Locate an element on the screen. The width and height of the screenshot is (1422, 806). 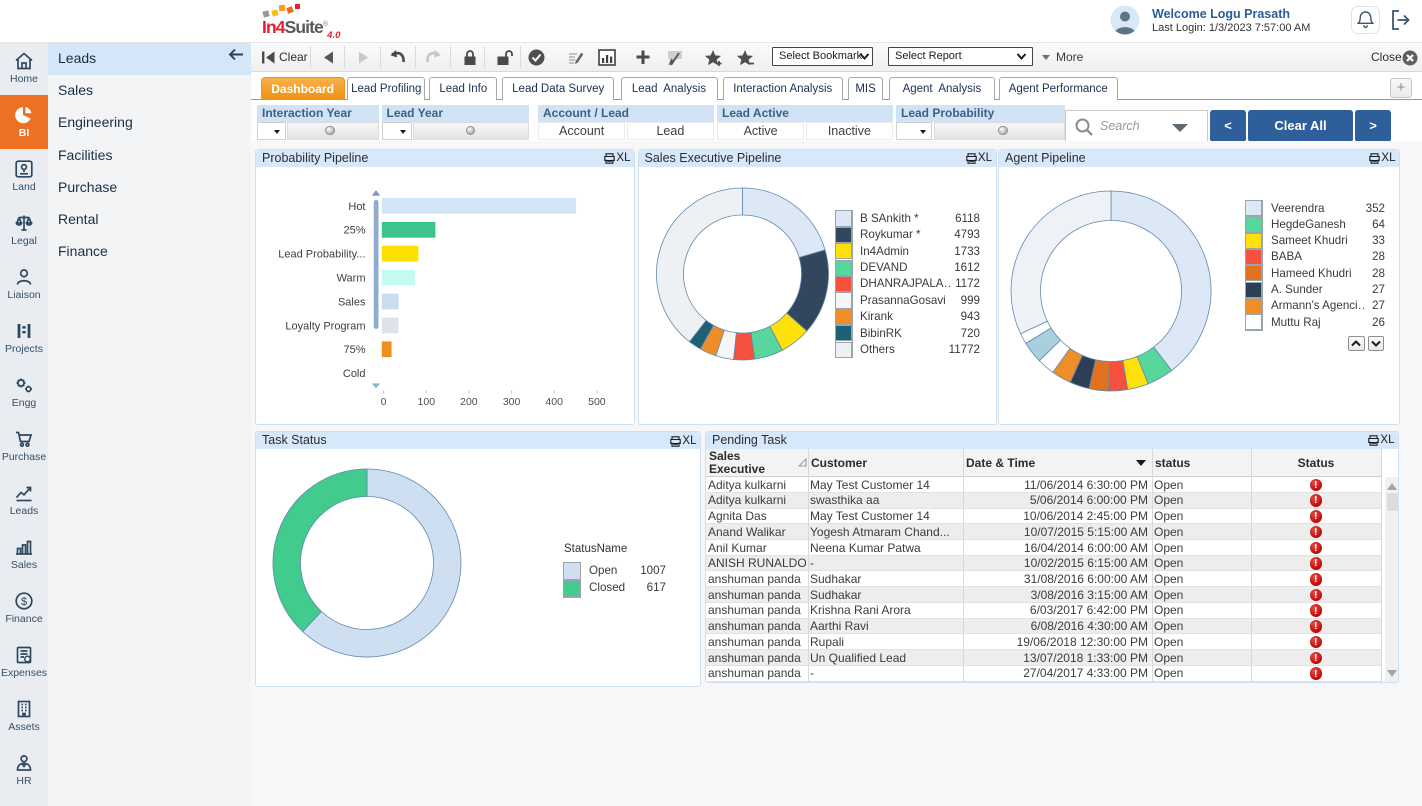
svg-text: Loyalty Program is located at coordinates (325, 326).